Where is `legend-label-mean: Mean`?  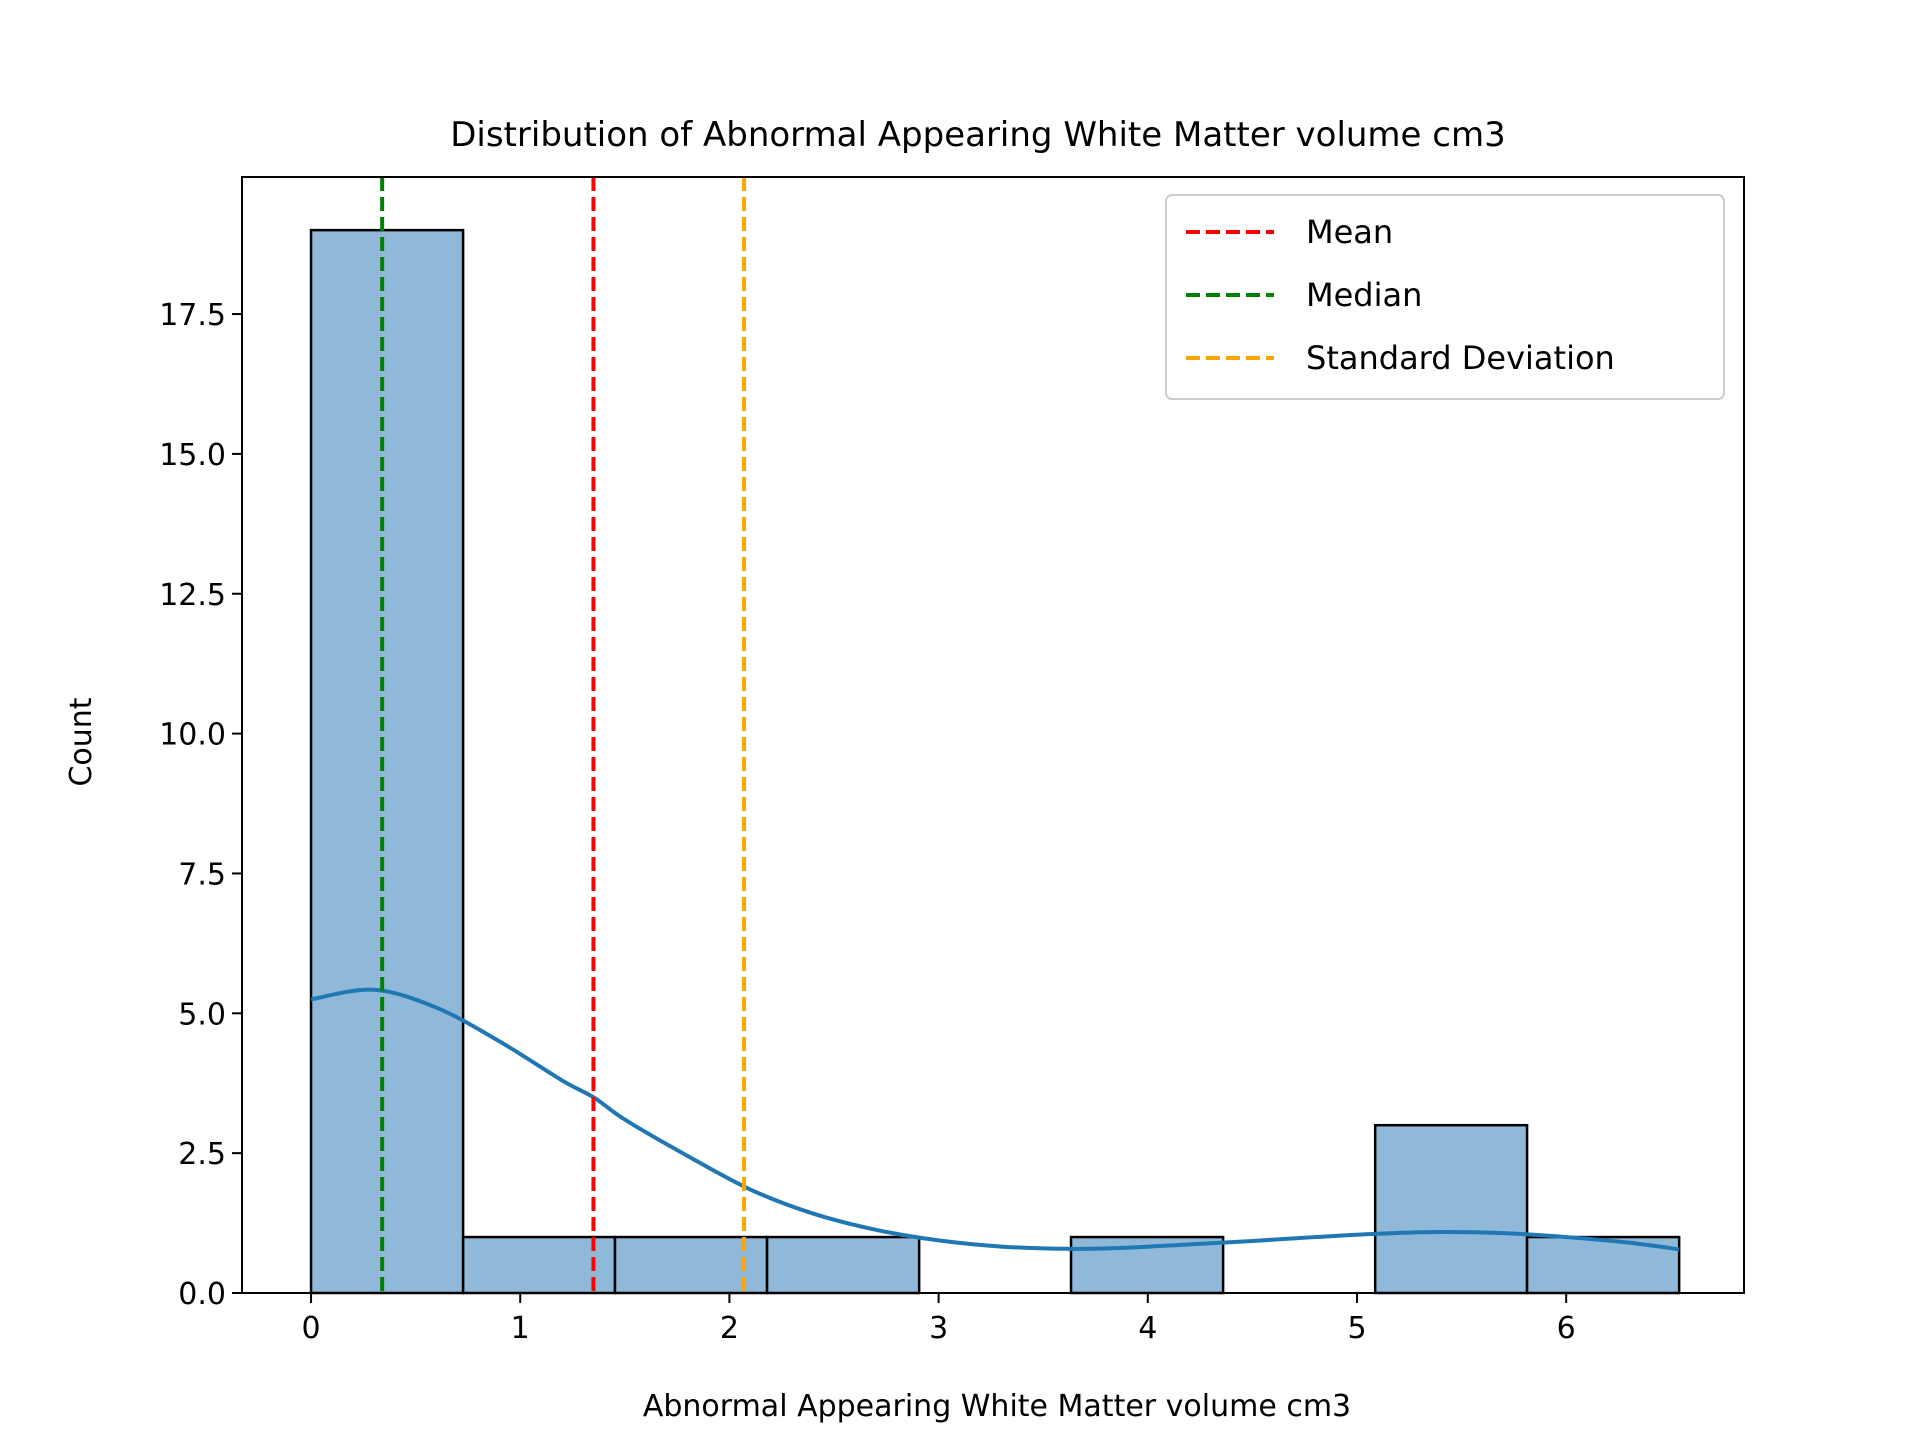
legend-label-mean: Mean is located at coordinates (1349, 232).